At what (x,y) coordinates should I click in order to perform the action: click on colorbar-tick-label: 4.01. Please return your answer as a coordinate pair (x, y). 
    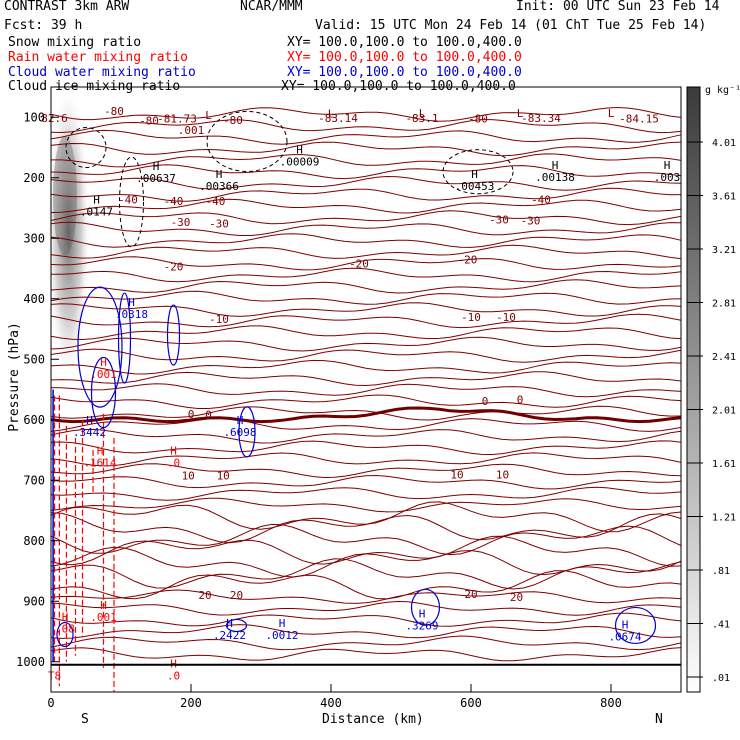
    Looking at the image, I should click on (724, 143).